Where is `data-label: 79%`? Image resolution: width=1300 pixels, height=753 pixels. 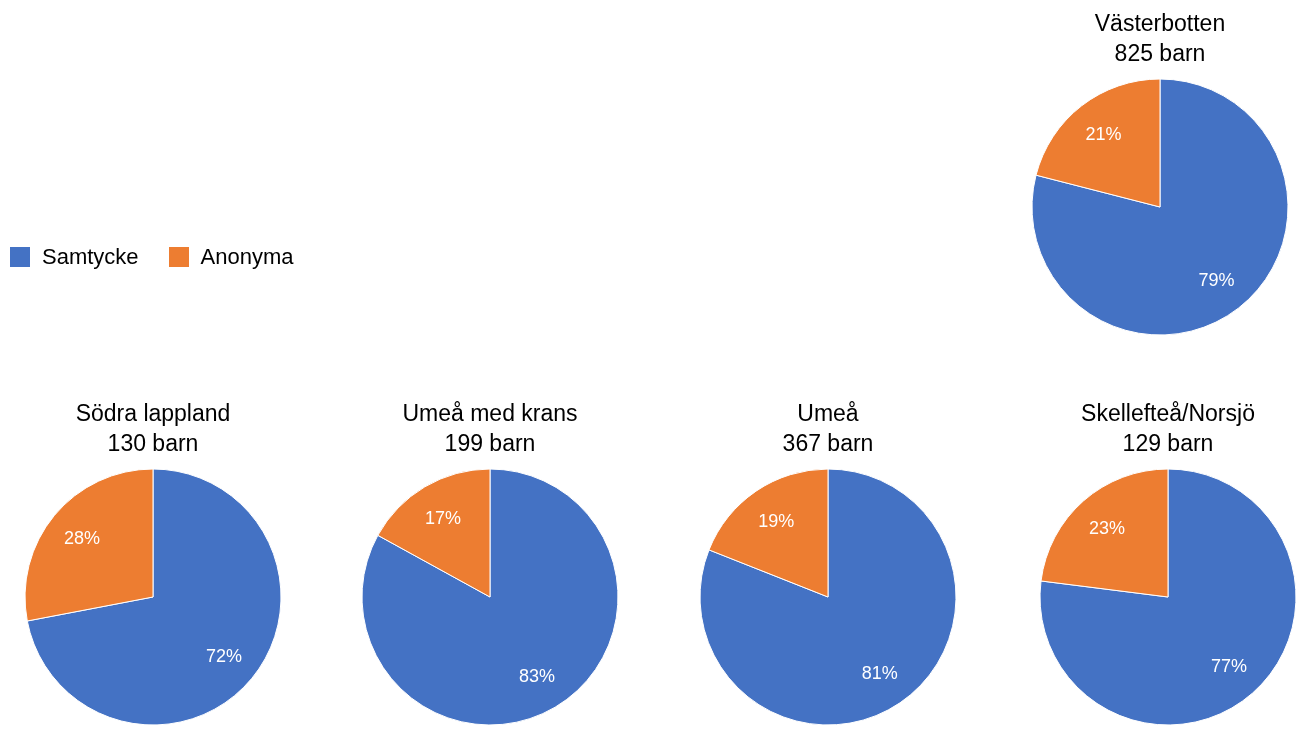
data-label: 79% is located at coordinates (1216, 279).